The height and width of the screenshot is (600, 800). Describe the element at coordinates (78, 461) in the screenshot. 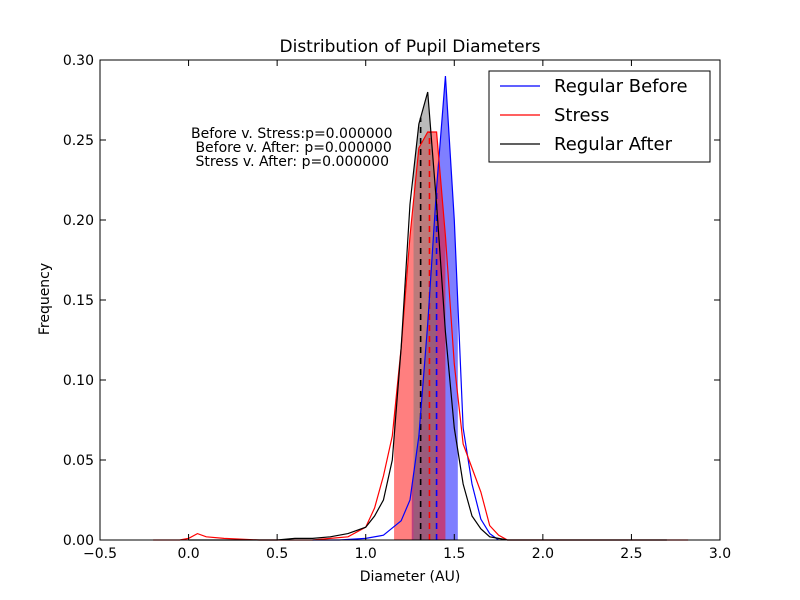

I see `y-tick-label: 0.05` at that location.